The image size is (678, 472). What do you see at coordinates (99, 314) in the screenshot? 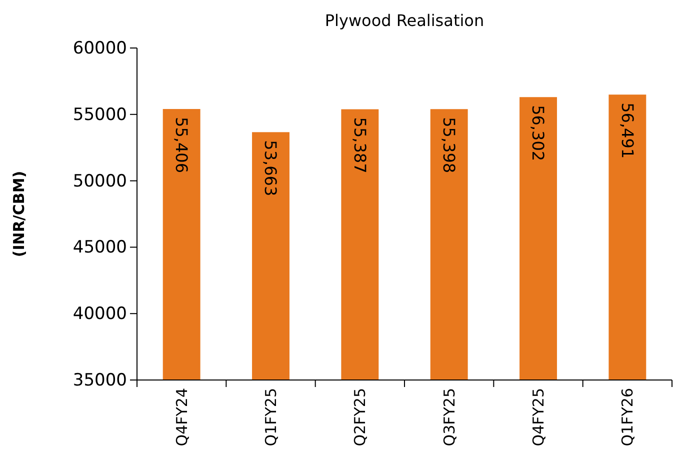
I see `y-tick-label: 40000` at bounding box center [99, 314].